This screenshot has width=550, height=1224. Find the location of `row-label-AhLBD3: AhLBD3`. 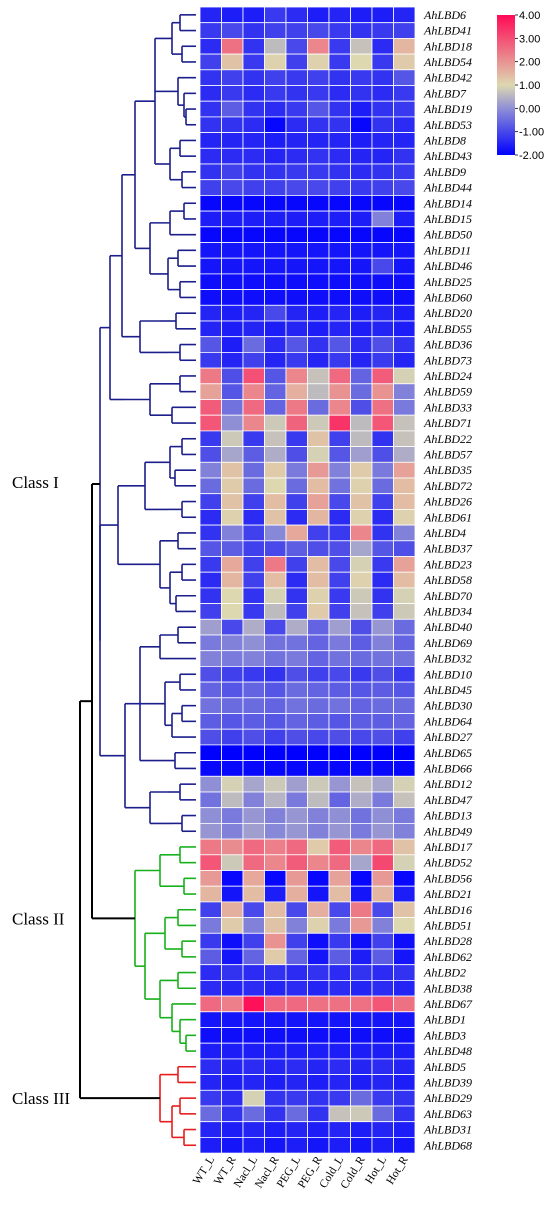

row-label-AhLBD3: AhLBD3 is located at coordinates (444, 1035).